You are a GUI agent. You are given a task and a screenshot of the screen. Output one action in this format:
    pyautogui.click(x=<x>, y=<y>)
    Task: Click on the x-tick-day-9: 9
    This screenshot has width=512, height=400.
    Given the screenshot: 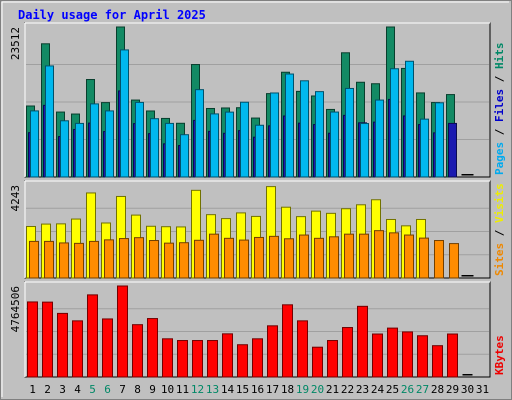 What is the action you would take?
    pyautogui.click(x=152, y=389)
    